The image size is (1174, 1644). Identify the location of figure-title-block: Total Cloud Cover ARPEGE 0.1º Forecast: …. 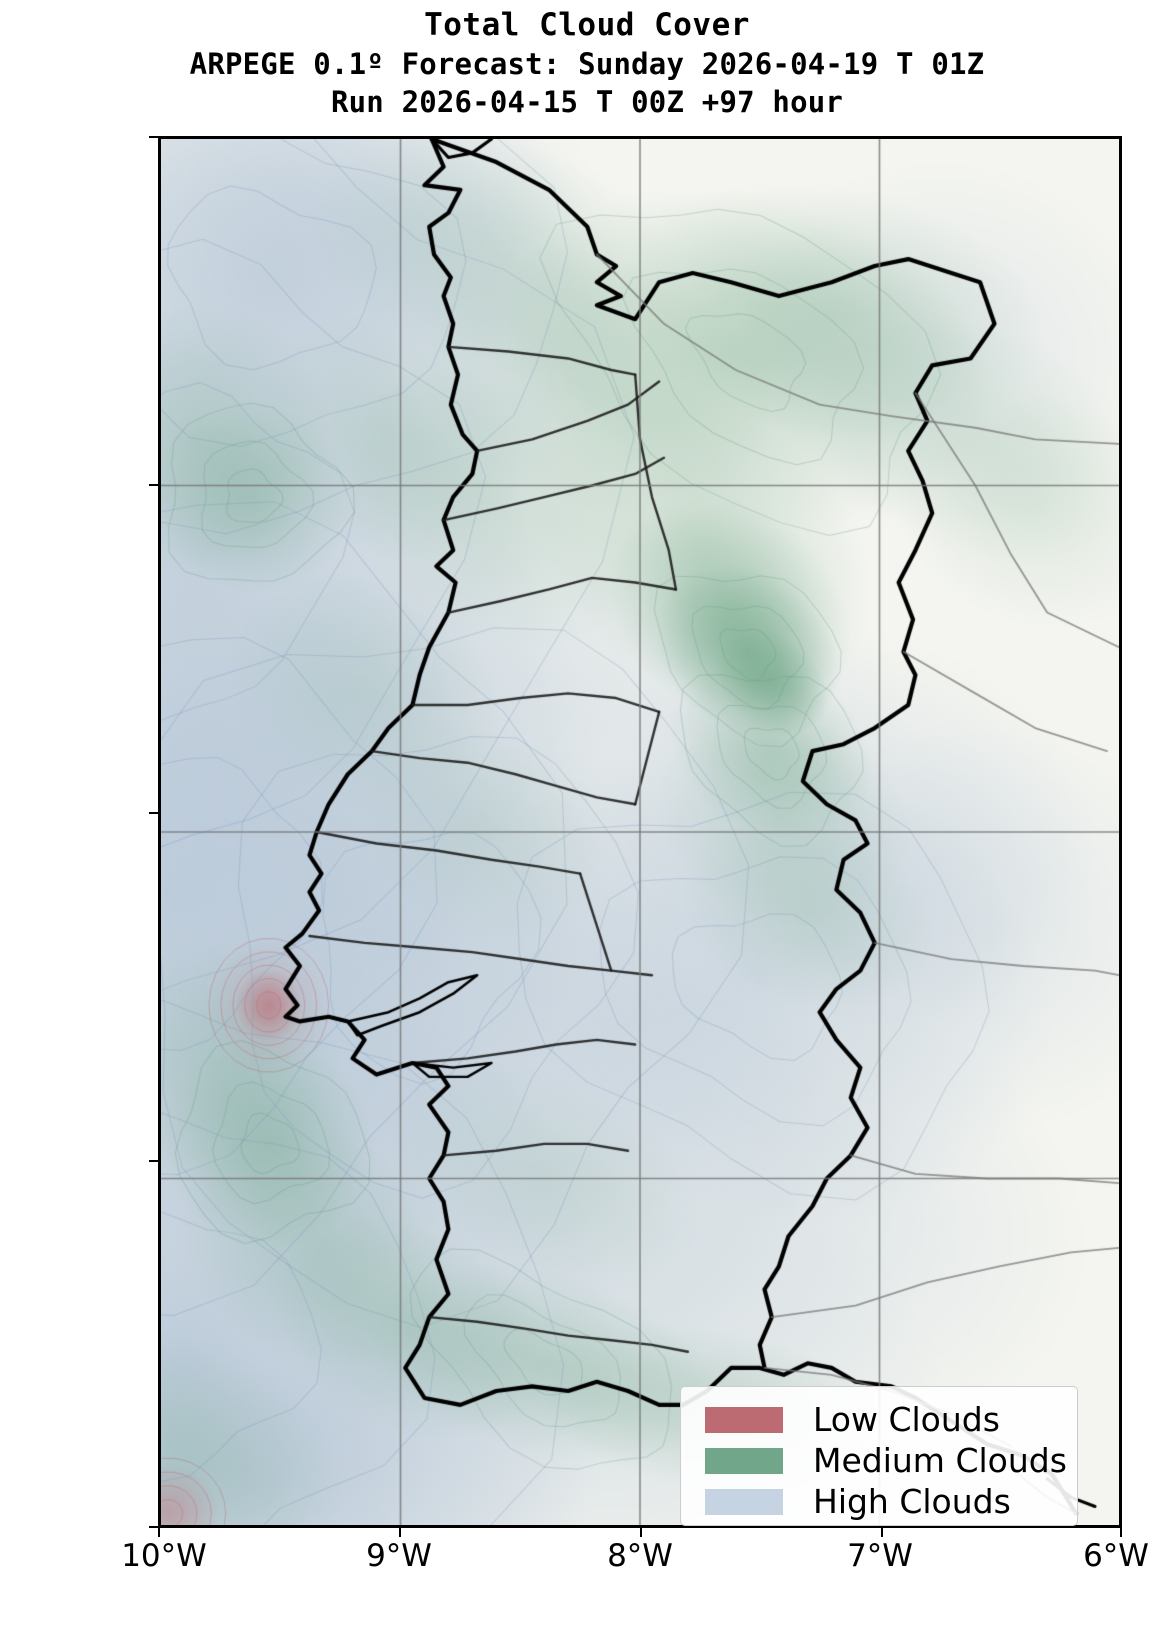
(587, 60).